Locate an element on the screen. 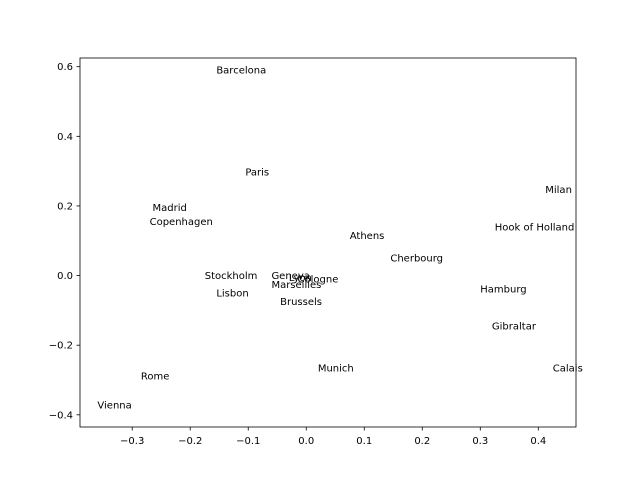 Image resolution: width=640 pixels, height=480 pixels. x-tick-label: 0.2 is located at coordinates (422, 441).